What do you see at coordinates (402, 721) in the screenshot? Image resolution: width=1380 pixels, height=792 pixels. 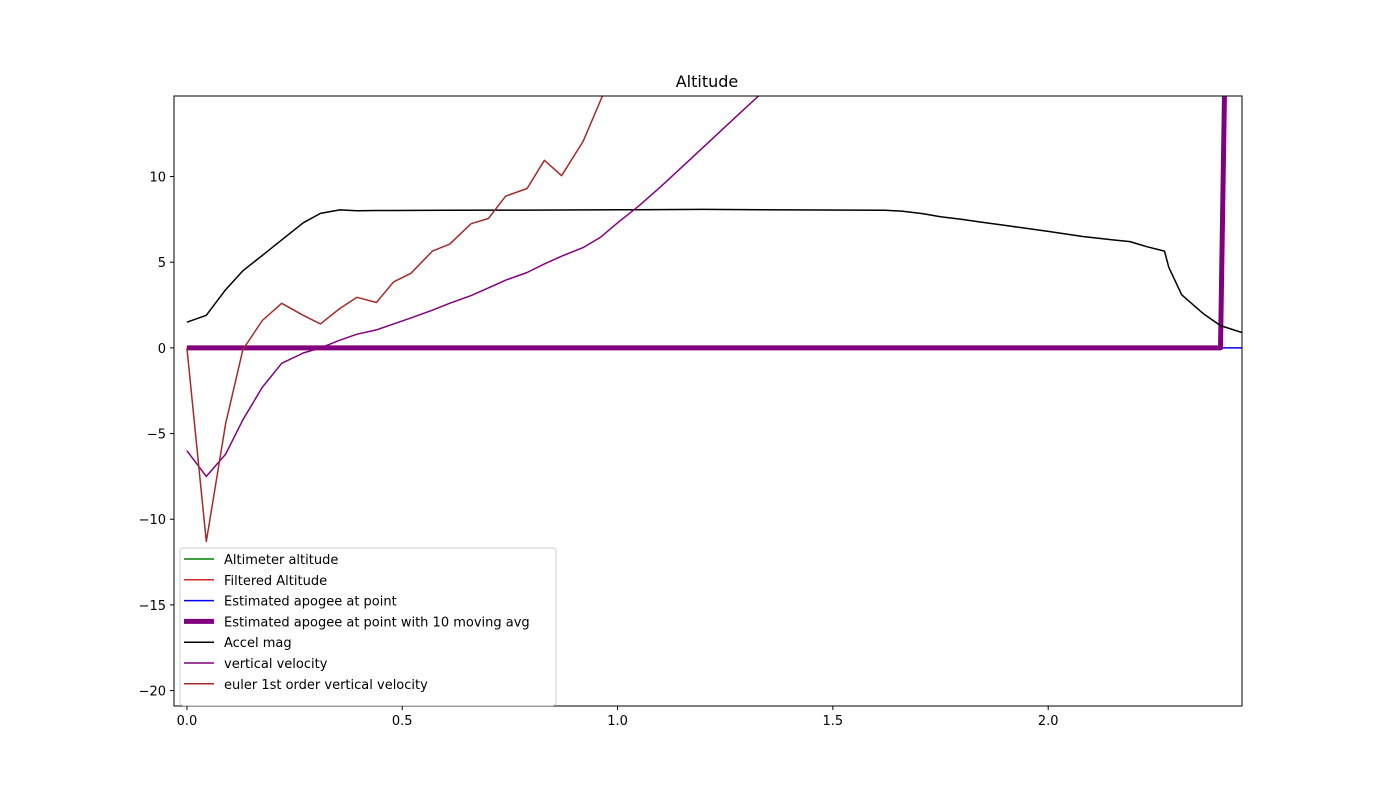 I see `x-tick-label: 0.5` at bounding box center [402, 721].